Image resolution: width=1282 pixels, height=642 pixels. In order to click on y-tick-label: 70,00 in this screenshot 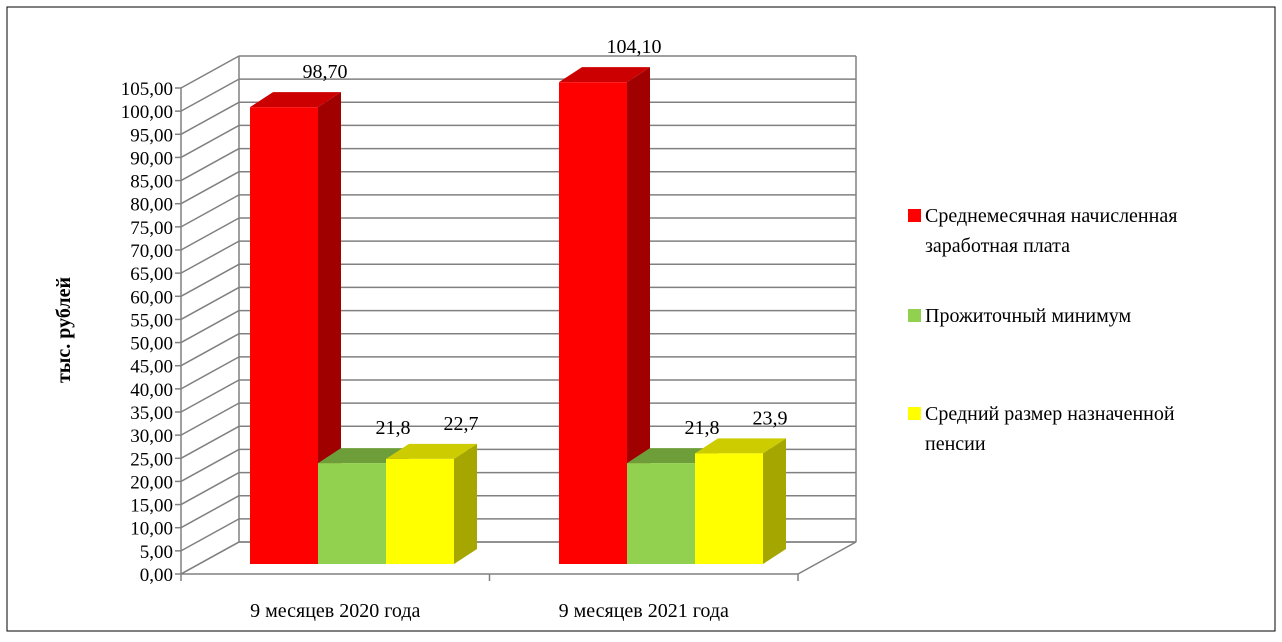, I will do `click(151, 251)`.